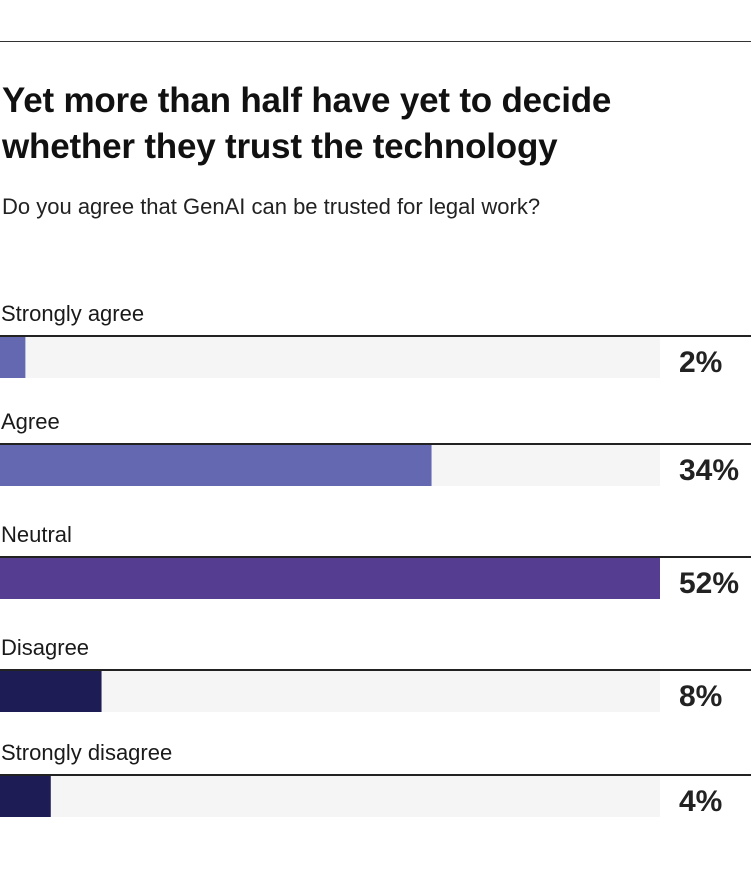 Image resolution: width=751 pixels, height=895 pixels. Describe the element at coordinates (51, 691) in the screenshot. I see `bar-disagree` at that location.